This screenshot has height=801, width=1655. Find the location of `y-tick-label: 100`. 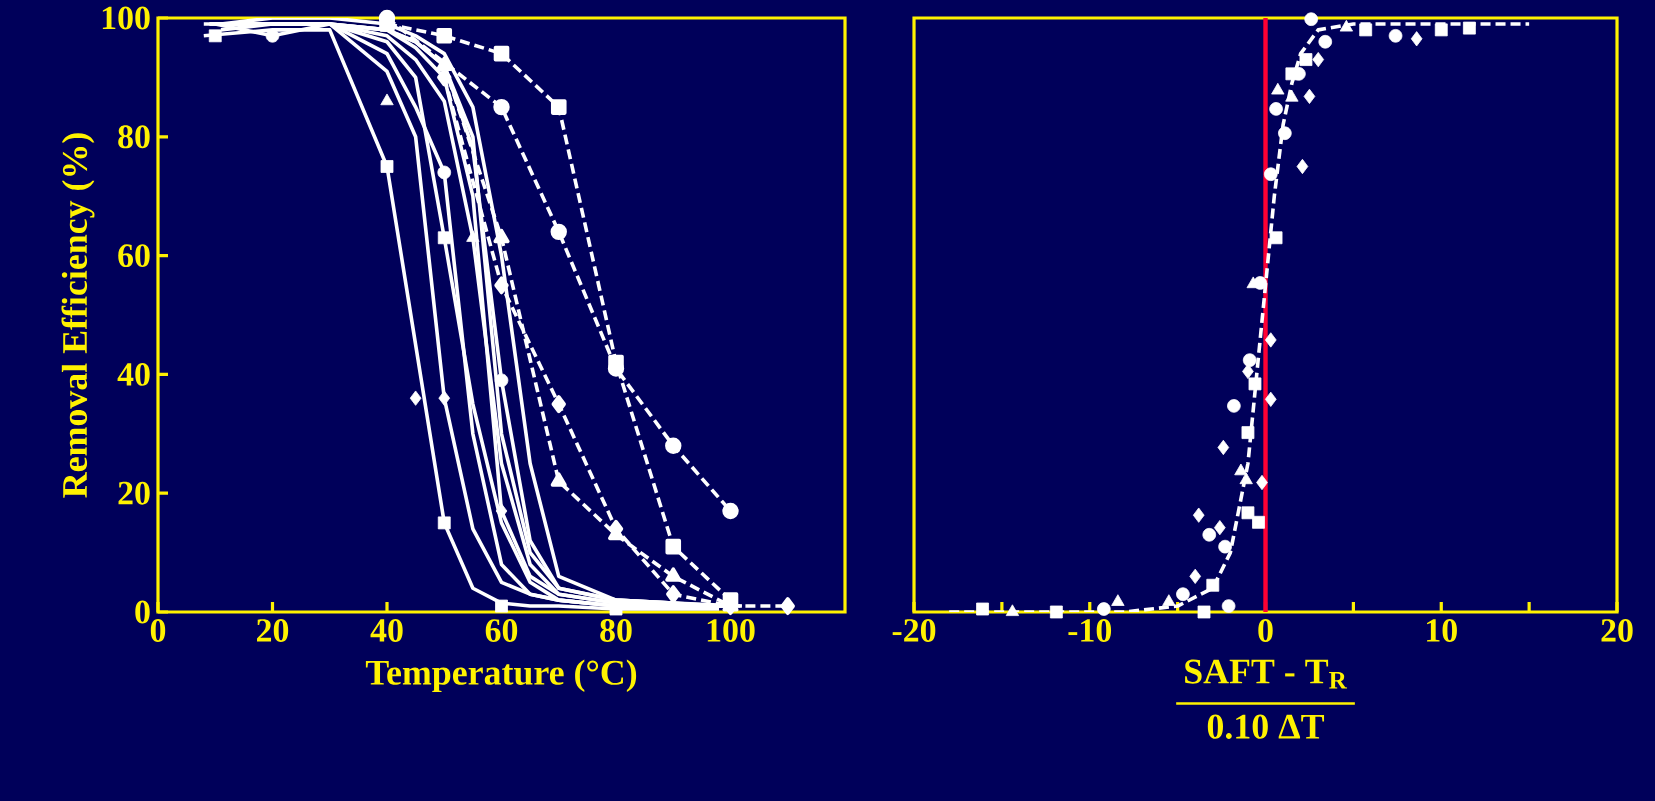

y-tick-label: 100 is located at coordinates (126, 18).